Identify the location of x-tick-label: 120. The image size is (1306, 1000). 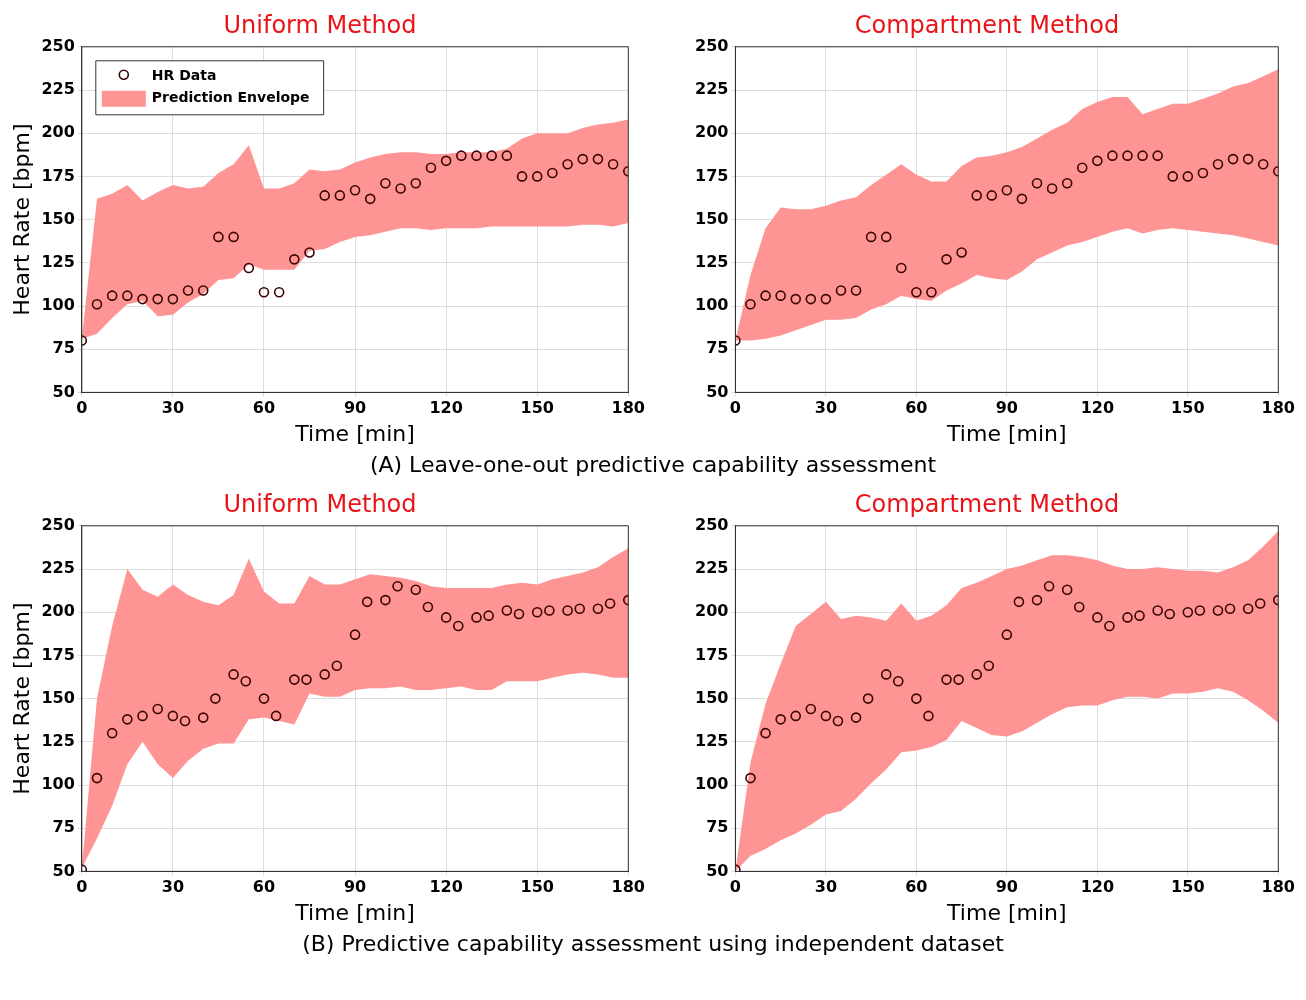
(1097, 408).